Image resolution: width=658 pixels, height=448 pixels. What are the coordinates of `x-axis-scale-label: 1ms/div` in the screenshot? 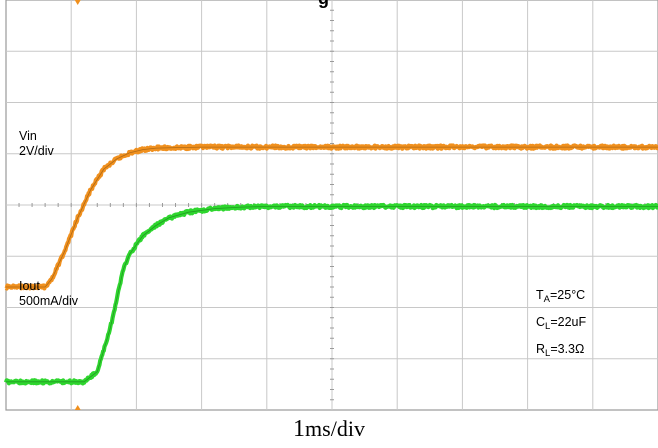 It's located at (329, 429).